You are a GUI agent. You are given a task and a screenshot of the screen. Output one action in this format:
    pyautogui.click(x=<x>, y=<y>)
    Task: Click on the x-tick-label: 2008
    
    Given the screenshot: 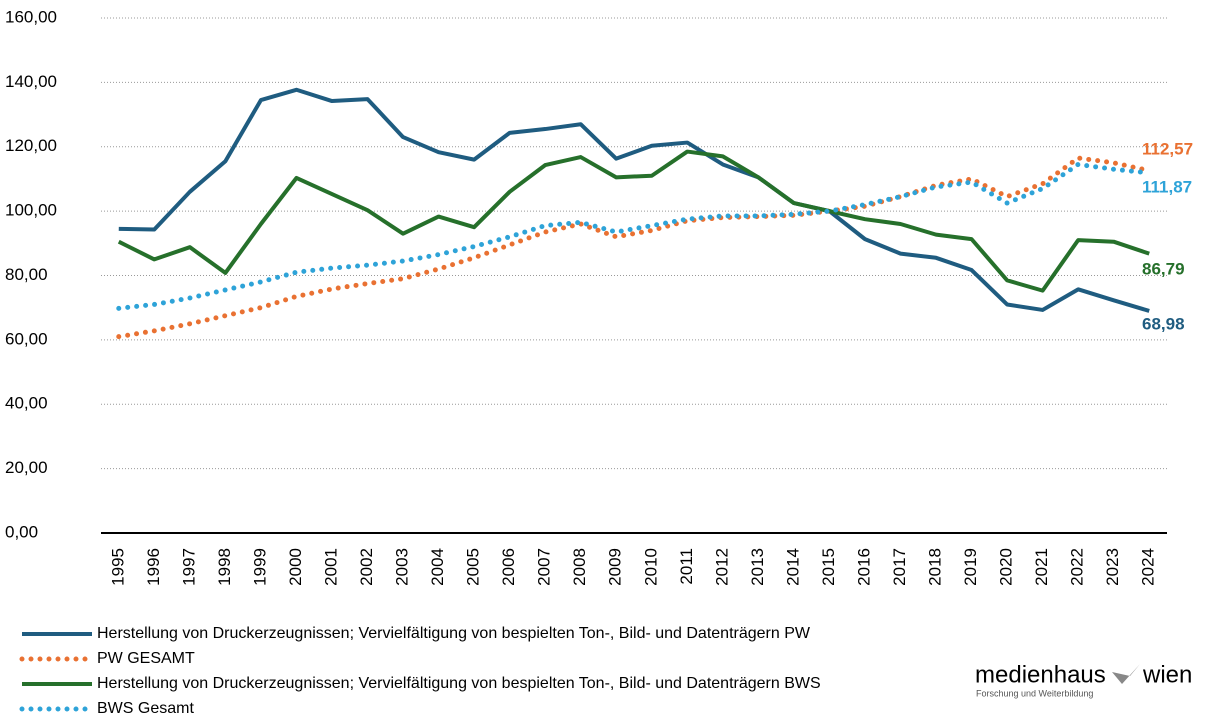 What is the action you would take?
    pyautogui.click(x=579, y=567)
    